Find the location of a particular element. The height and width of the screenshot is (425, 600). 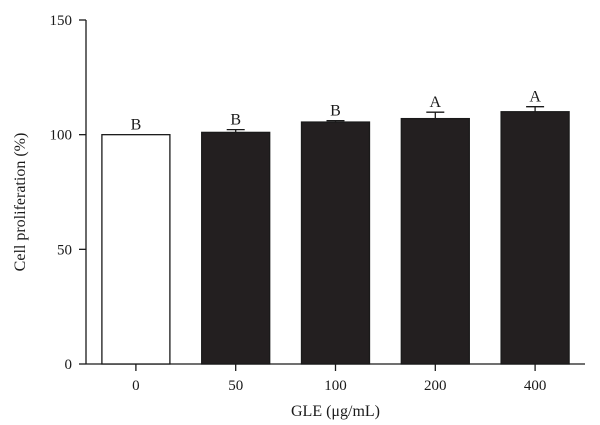

x-axis-label: GLE (μg/mL) is located at coordinates (335, 411).